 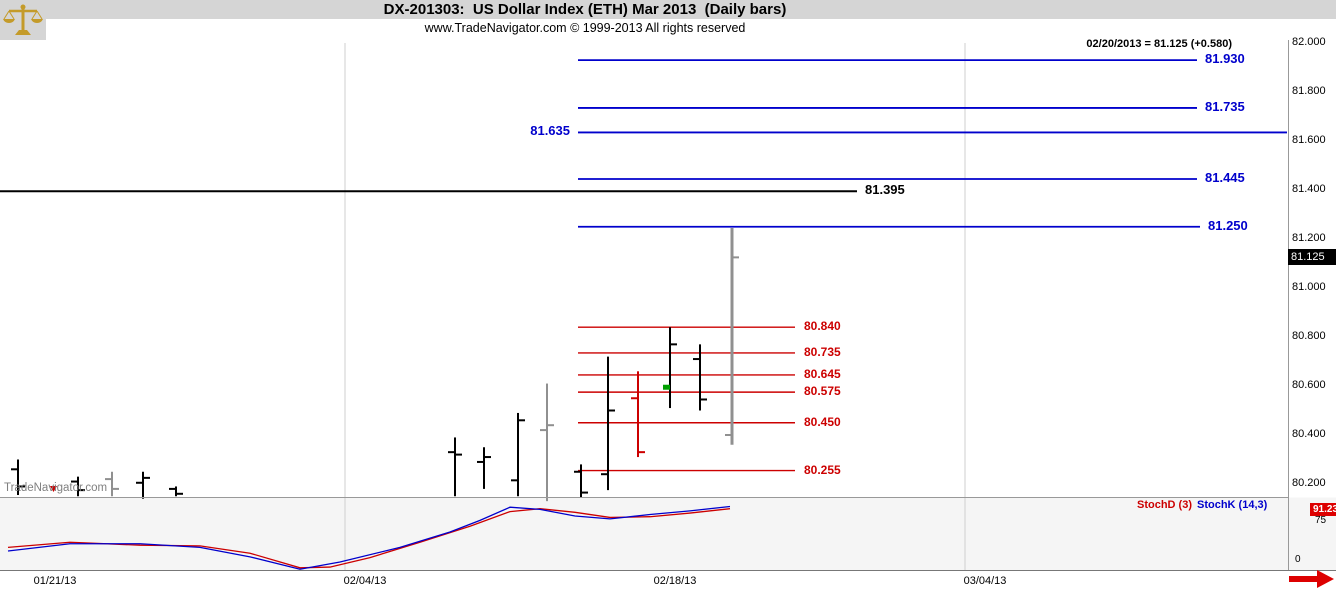 I want to click on watermark-logo-mark, so click(x=53, y=489).